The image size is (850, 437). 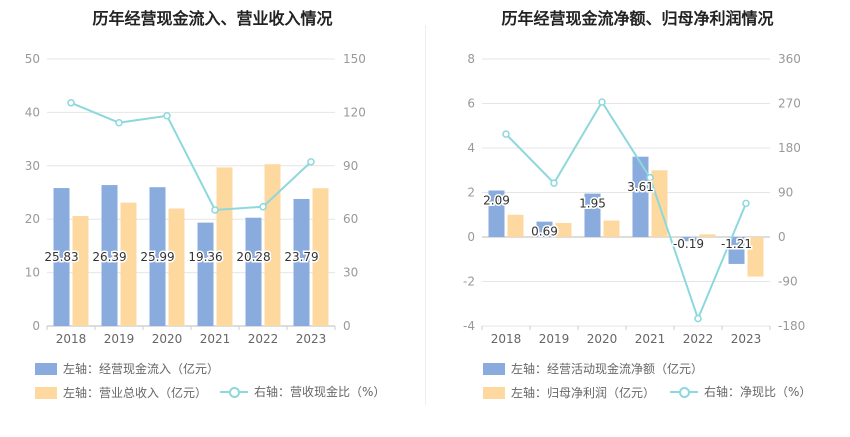 I want to click on data-label: 1.95, so click(x=592, y=204).